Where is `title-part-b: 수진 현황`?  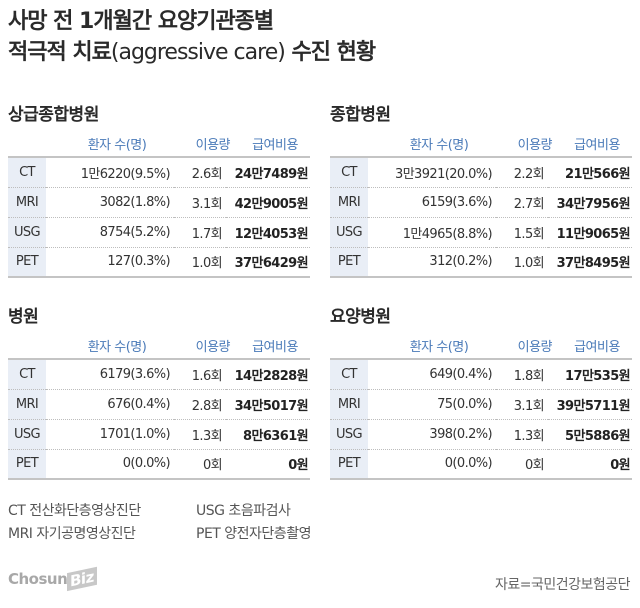 title-part-b: 수진 현황 is located at coordinates (330, 52).